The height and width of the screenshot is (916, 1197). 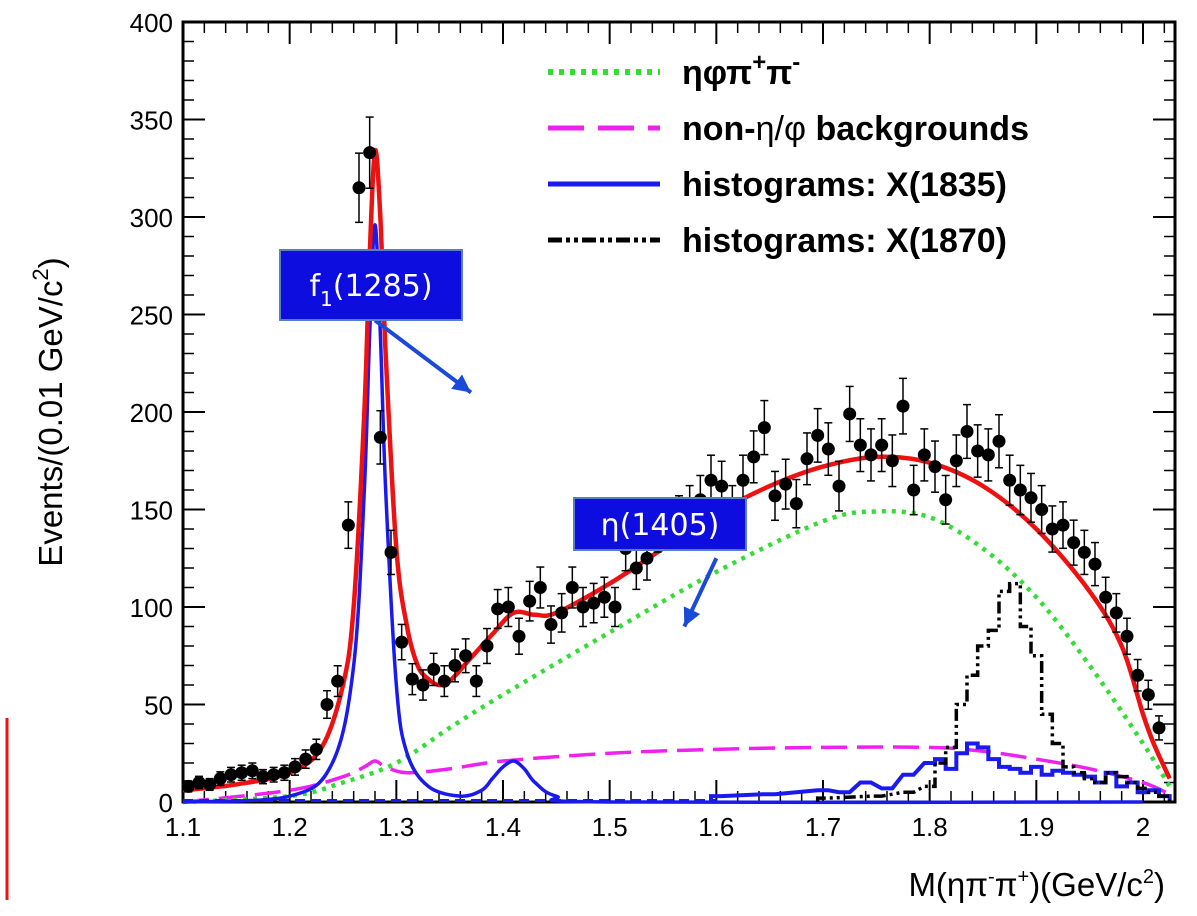 I want to click on histogram-x1835, so click(x=940, y=771).